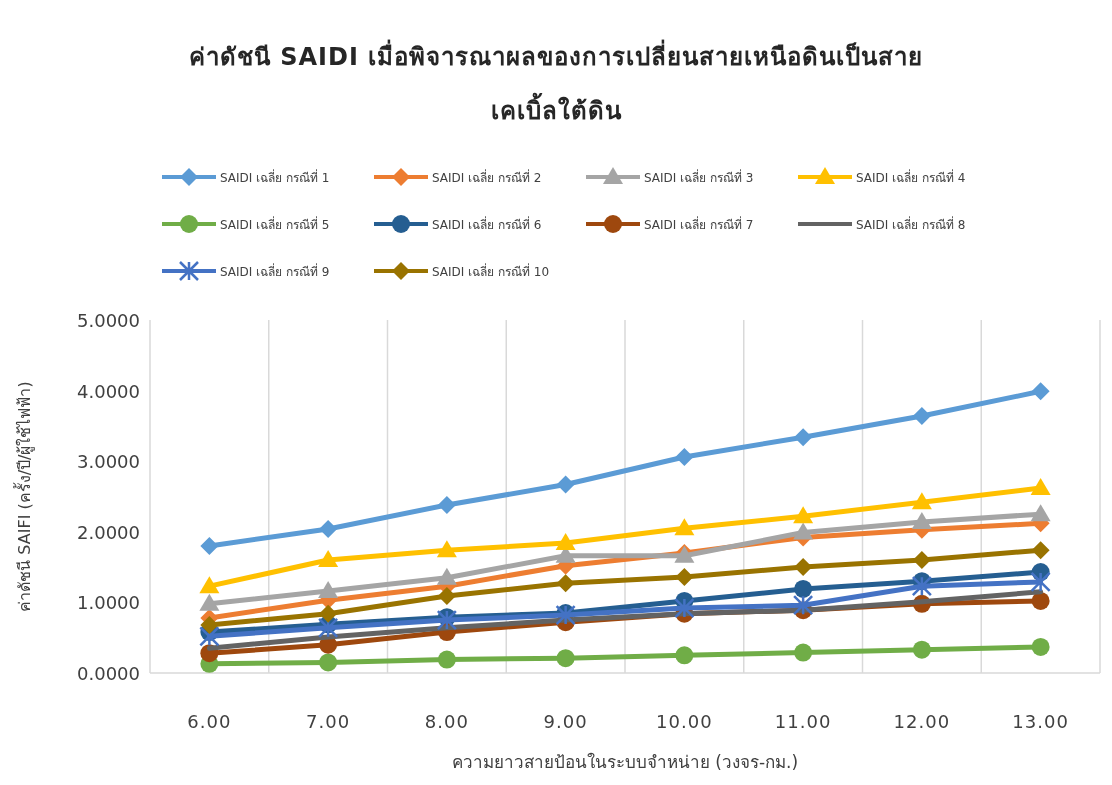 This screenshot has height=785, width=1112. Describe the element at coordinates (108, 673) in the screenshot. I see `y-tick-label: 0.0000` at that location.